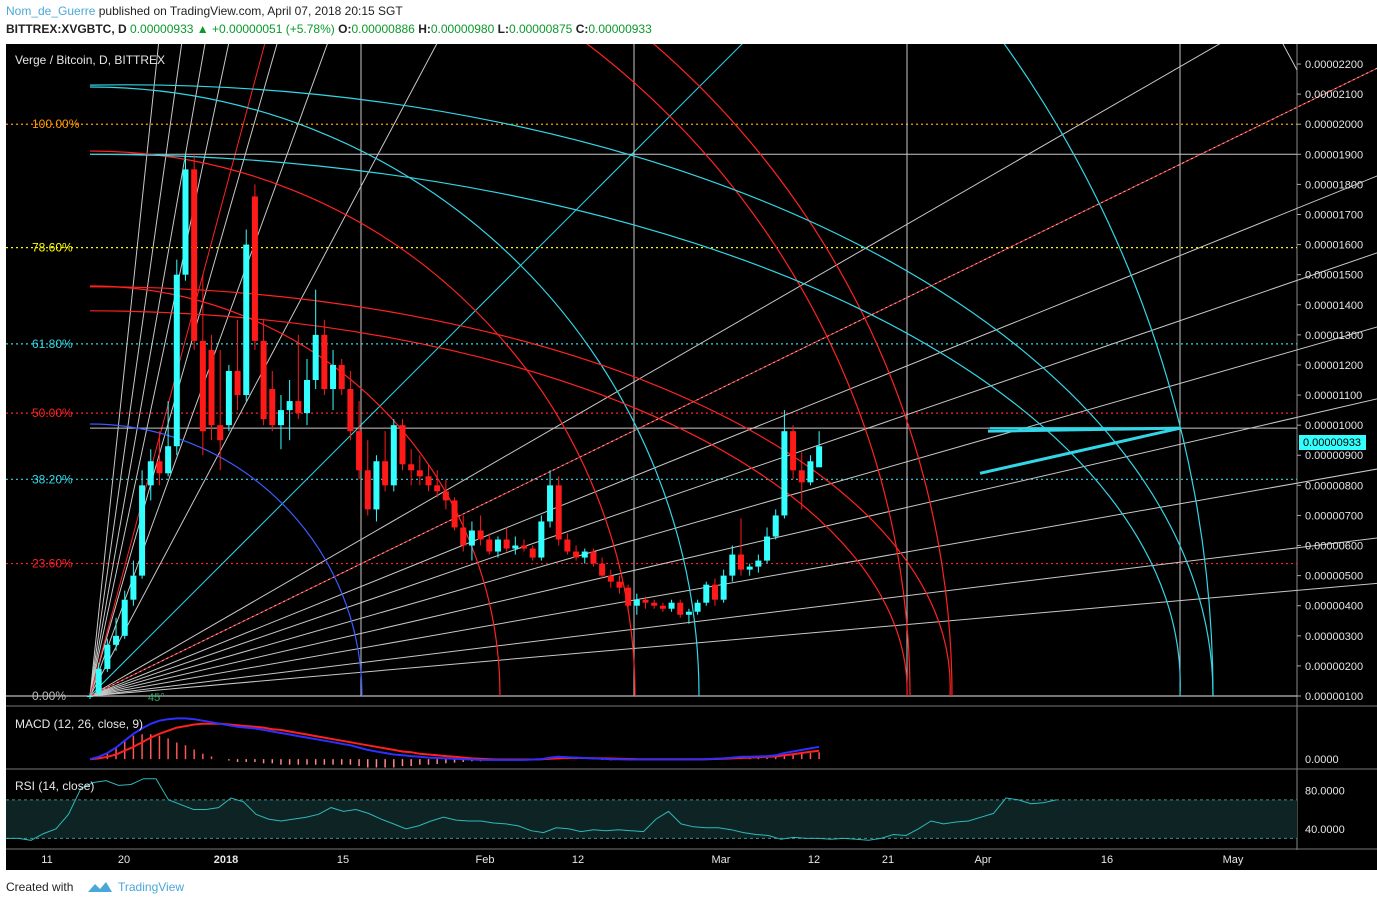 The height and width of the screenshot is (905, 1377). Describe the element at coordinates (383, 29) in the screenshot. I see `open-value: 0.00000886` at that location.